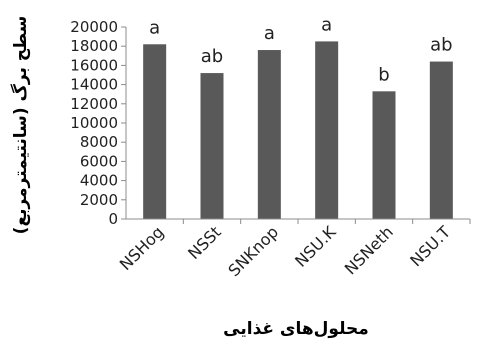 The width and height of the screenshot is (482, 348). What do you see at coordinates (94, 46) in the screenshot?
I see `y-tick-label: 18000` at bounding box center [94, 46].